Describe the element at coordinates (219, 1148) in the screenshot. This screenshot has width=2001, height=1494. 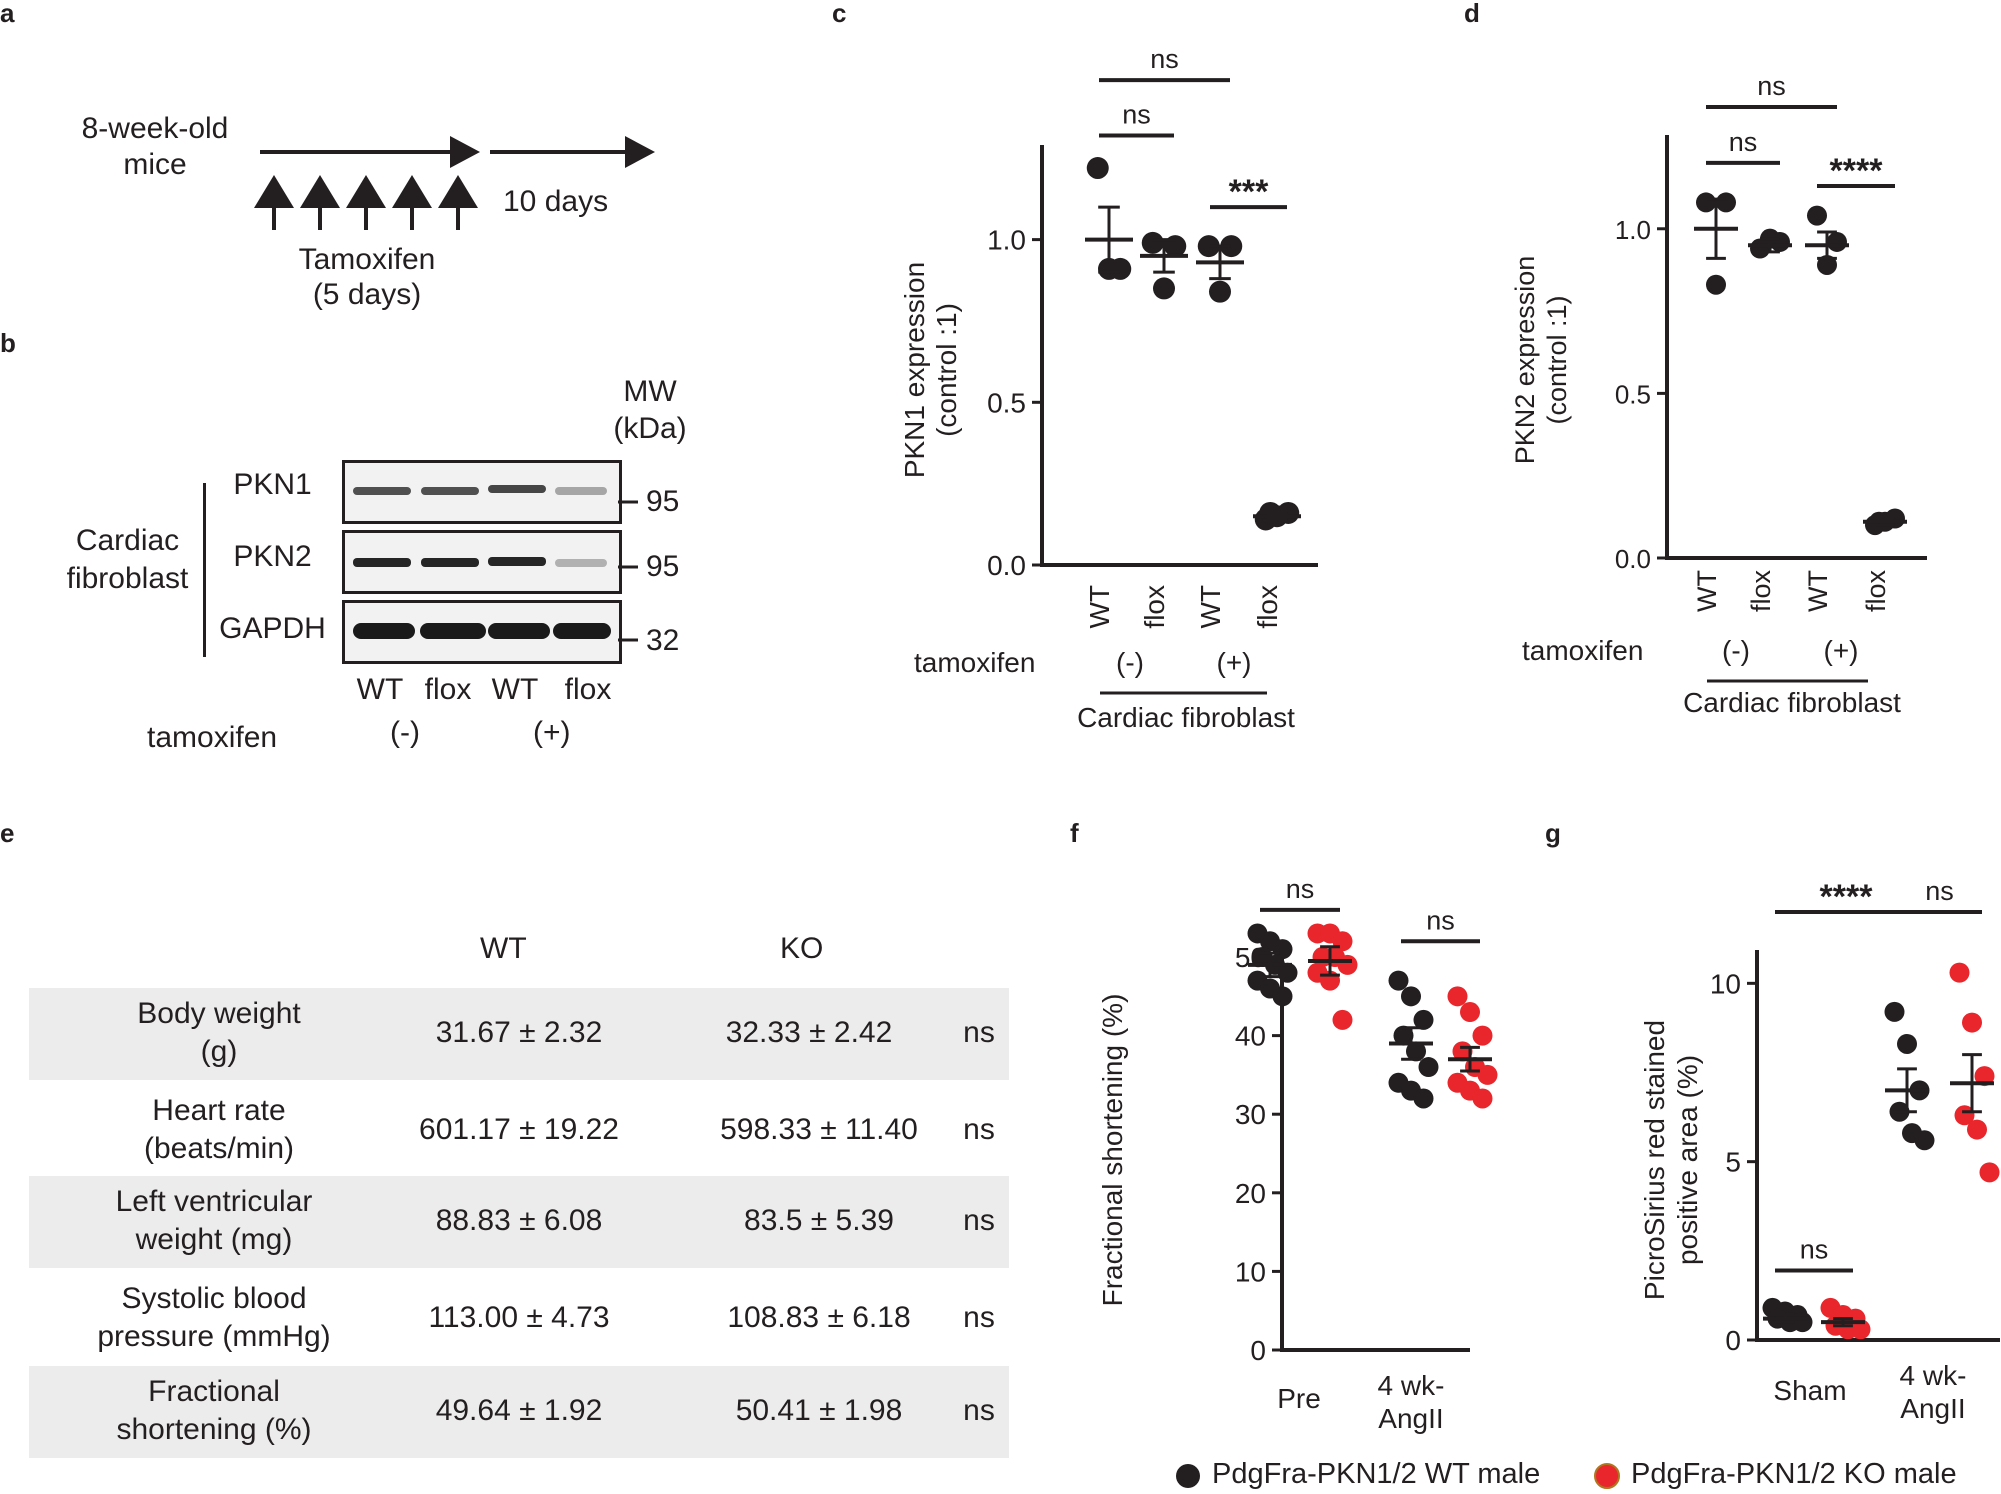
I see `row-label-line2: (beats/min)` at that location.